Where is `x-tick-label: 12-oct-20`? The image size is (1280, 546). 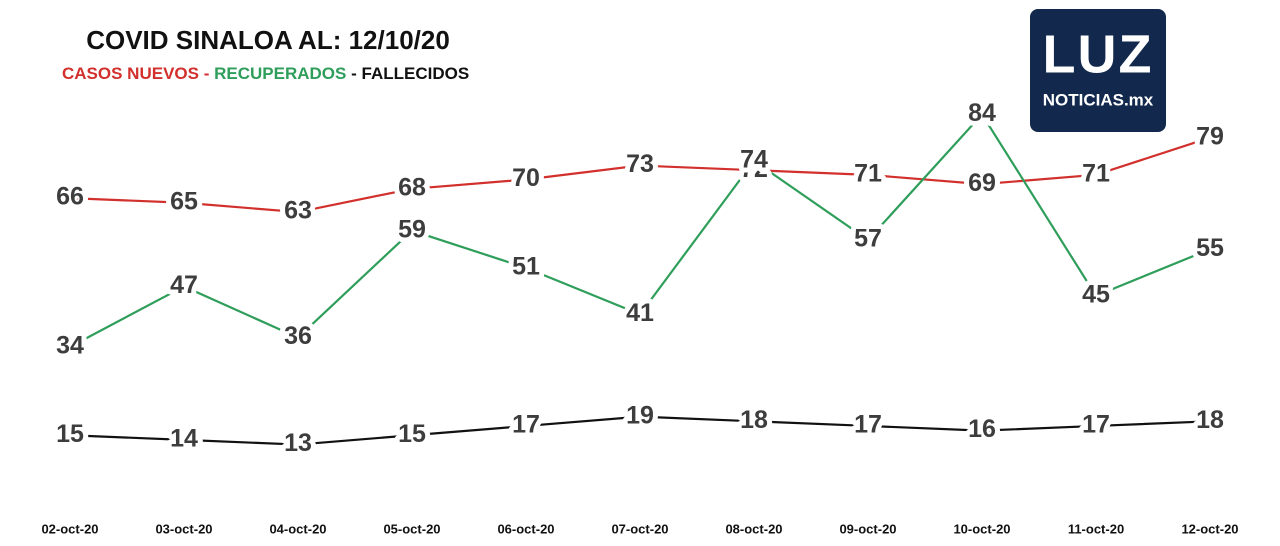
x-tick-label: 12-oct-20 is located at coordinates (1209, 528).